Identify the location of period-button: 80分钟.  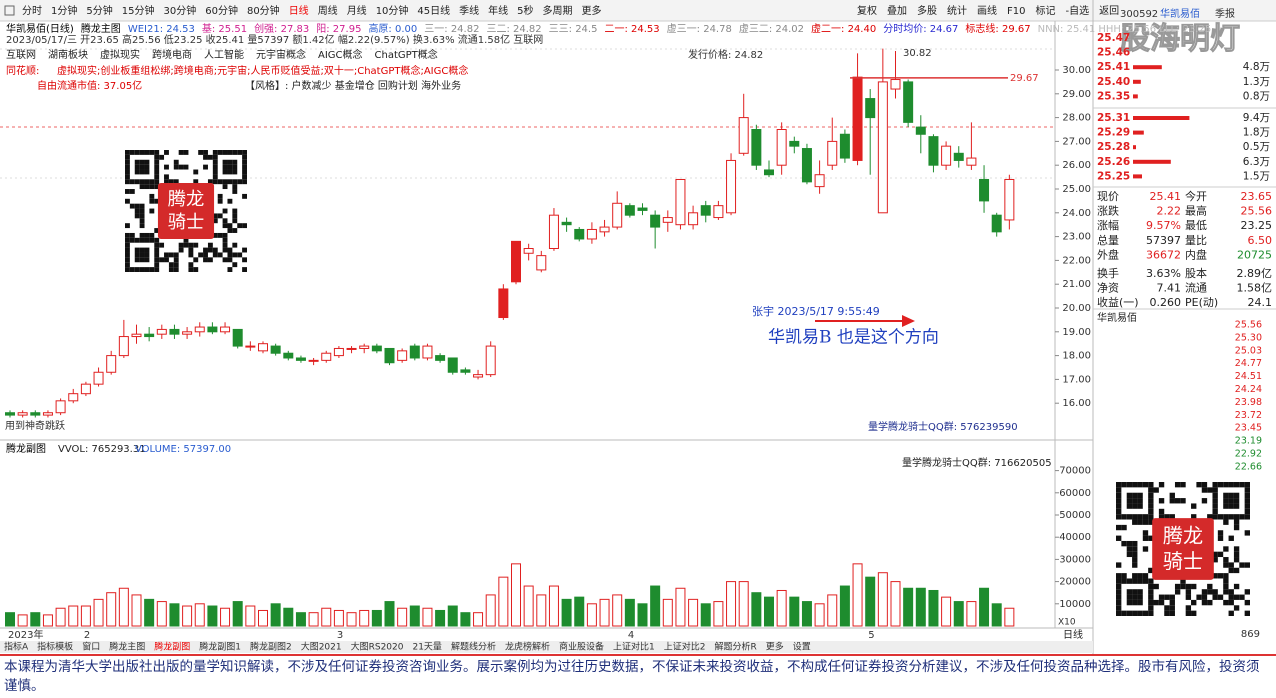
(263, 10).